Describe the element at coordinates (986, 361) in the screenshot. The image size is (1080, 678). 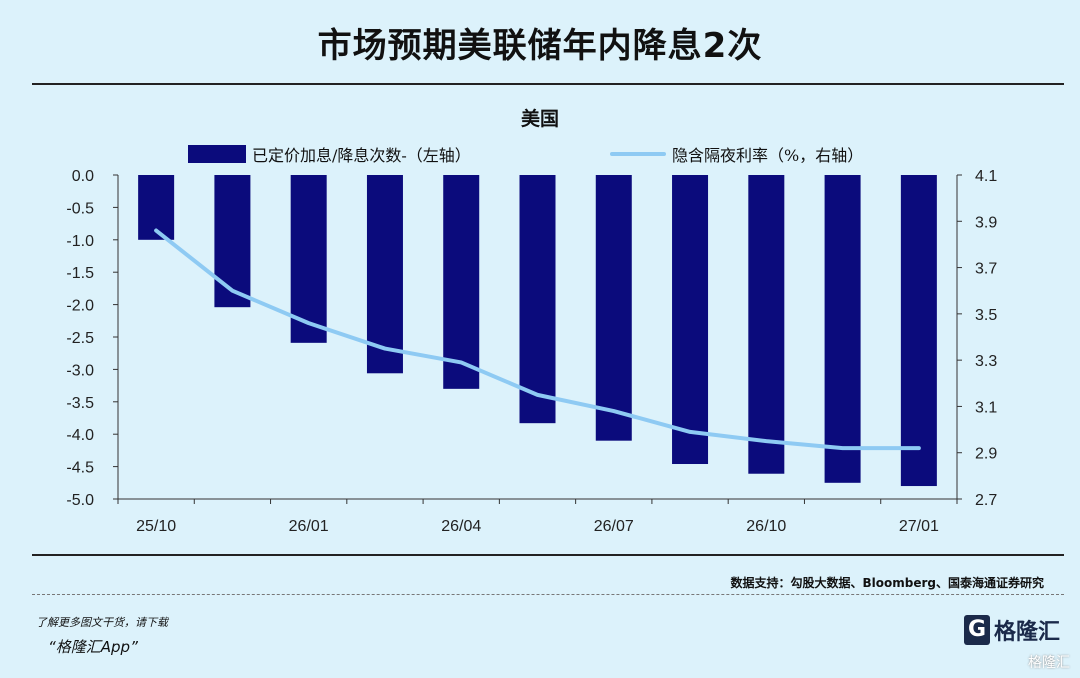
I see `right-axis-tick-label: 3.3` at that location.